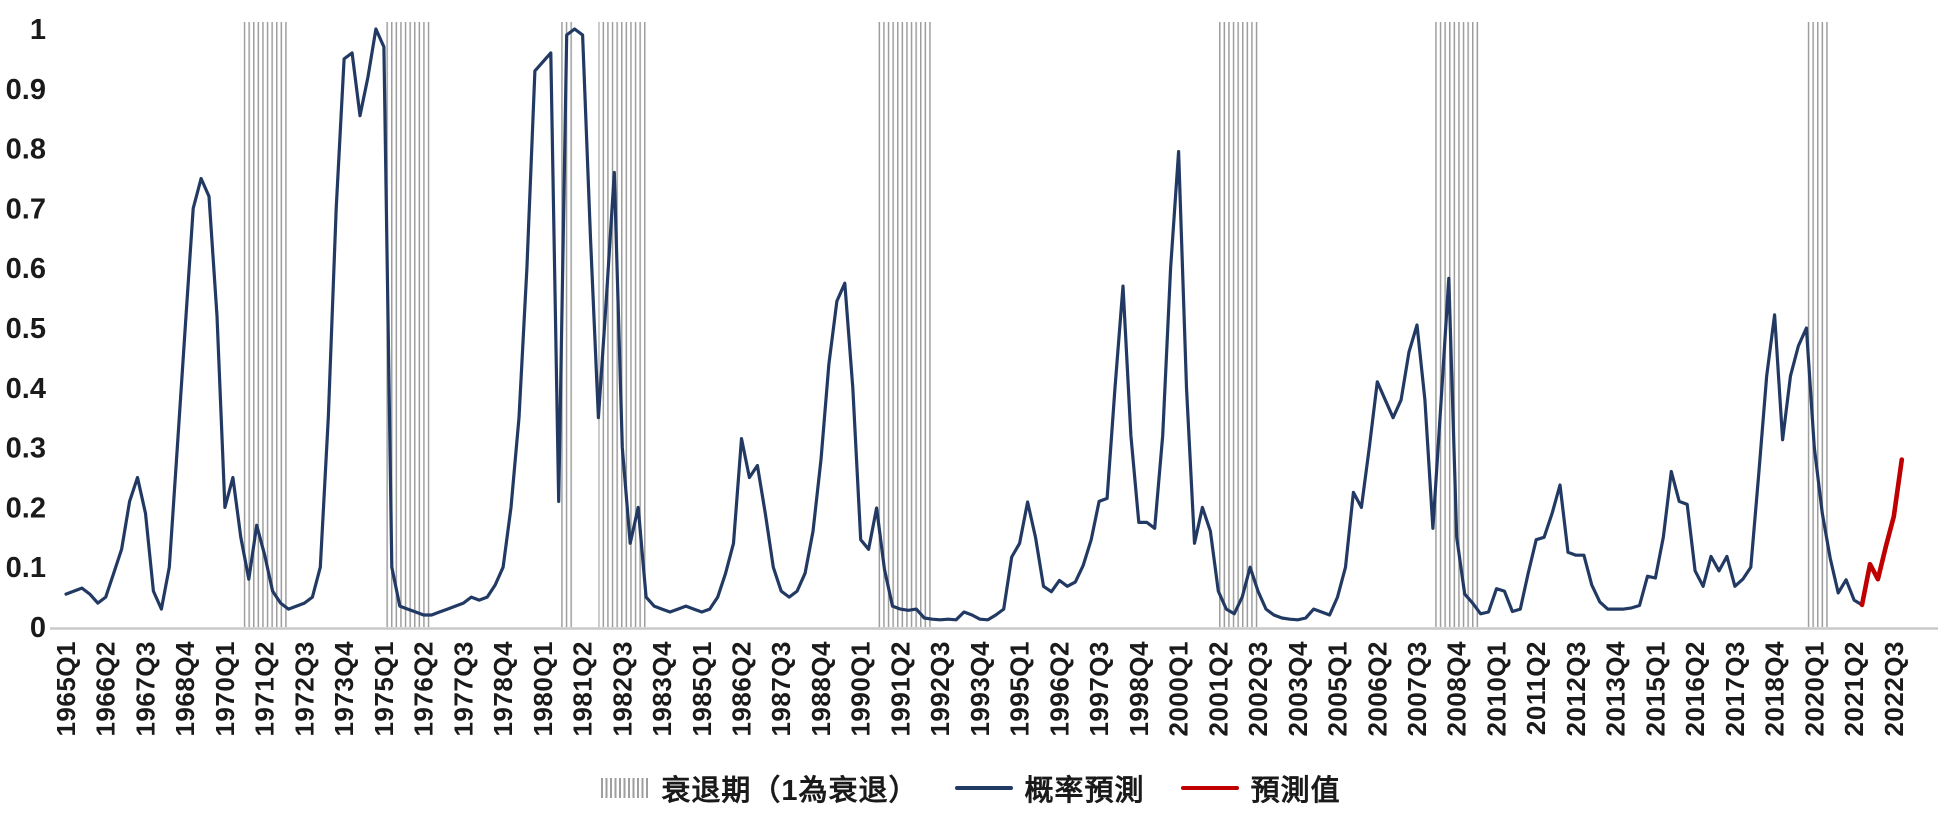 The image size is (1942, 837). What do you see at coordinates (265, 689) in the screenshot?
I see `x-axis-tick-label: 1971Q2` at bounding box center [265, 689].